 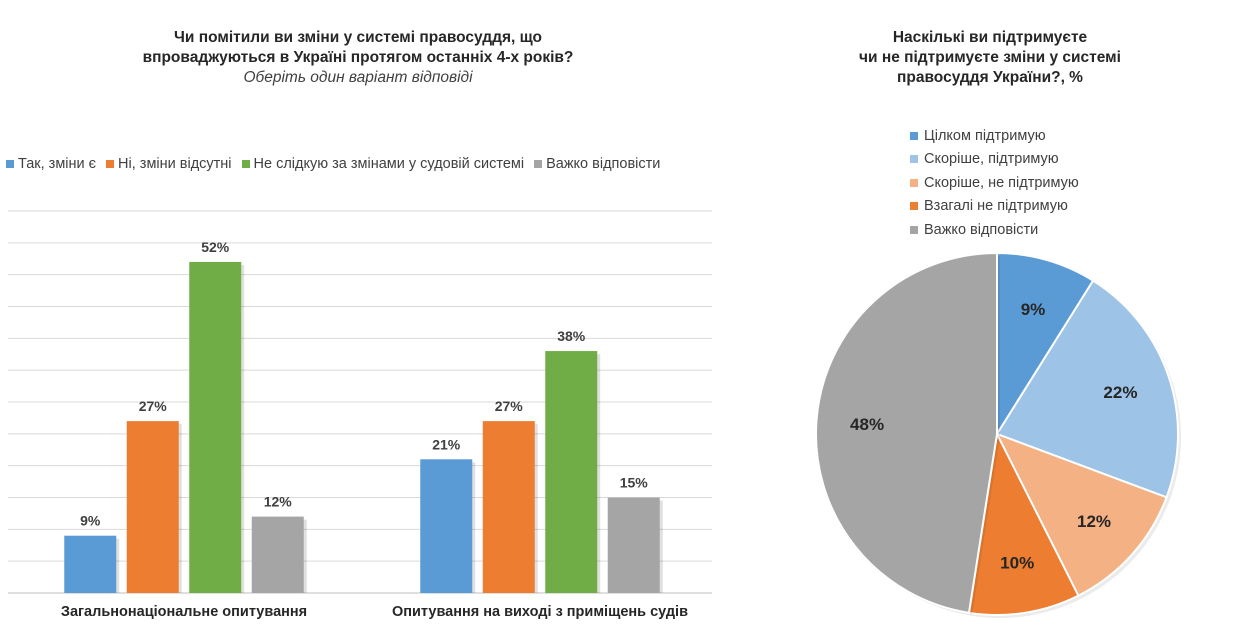 What do you see at coordinates (1001, 182) in the screenshot?
I see `pie-legend-label: Скоріше, не підтримую` at bounding box center [1001, 182].